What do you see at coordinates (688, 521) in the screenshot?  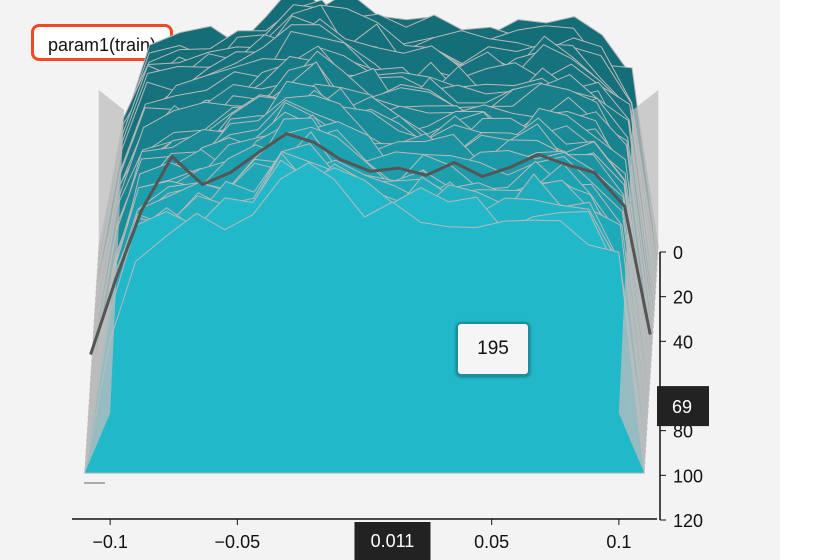 I see `y-tick-label: 120` at bounding box center [688, 521].